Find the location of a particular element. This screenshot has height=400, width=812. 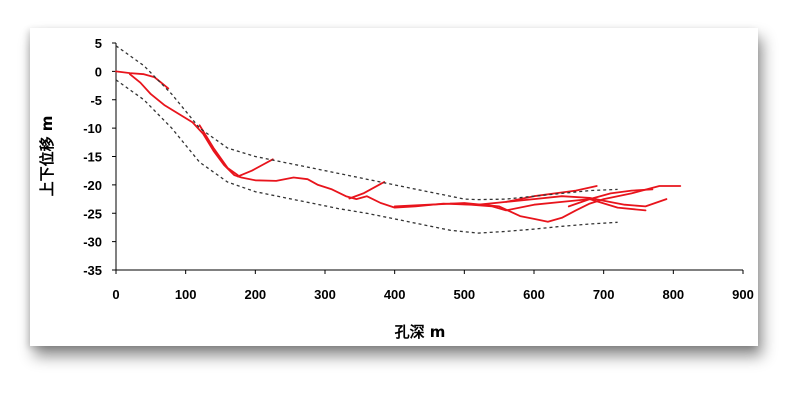

x-tick-label: 100 is located at coordinates (186, 294).